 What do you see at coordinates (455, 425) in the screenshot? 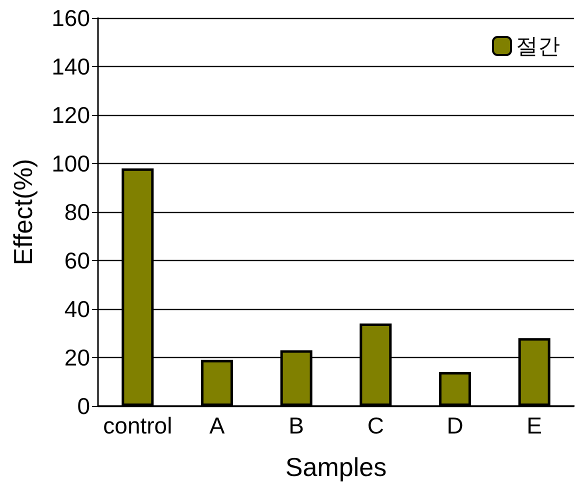
I see `x-tick-label: D` at bounding box center [455, 425].